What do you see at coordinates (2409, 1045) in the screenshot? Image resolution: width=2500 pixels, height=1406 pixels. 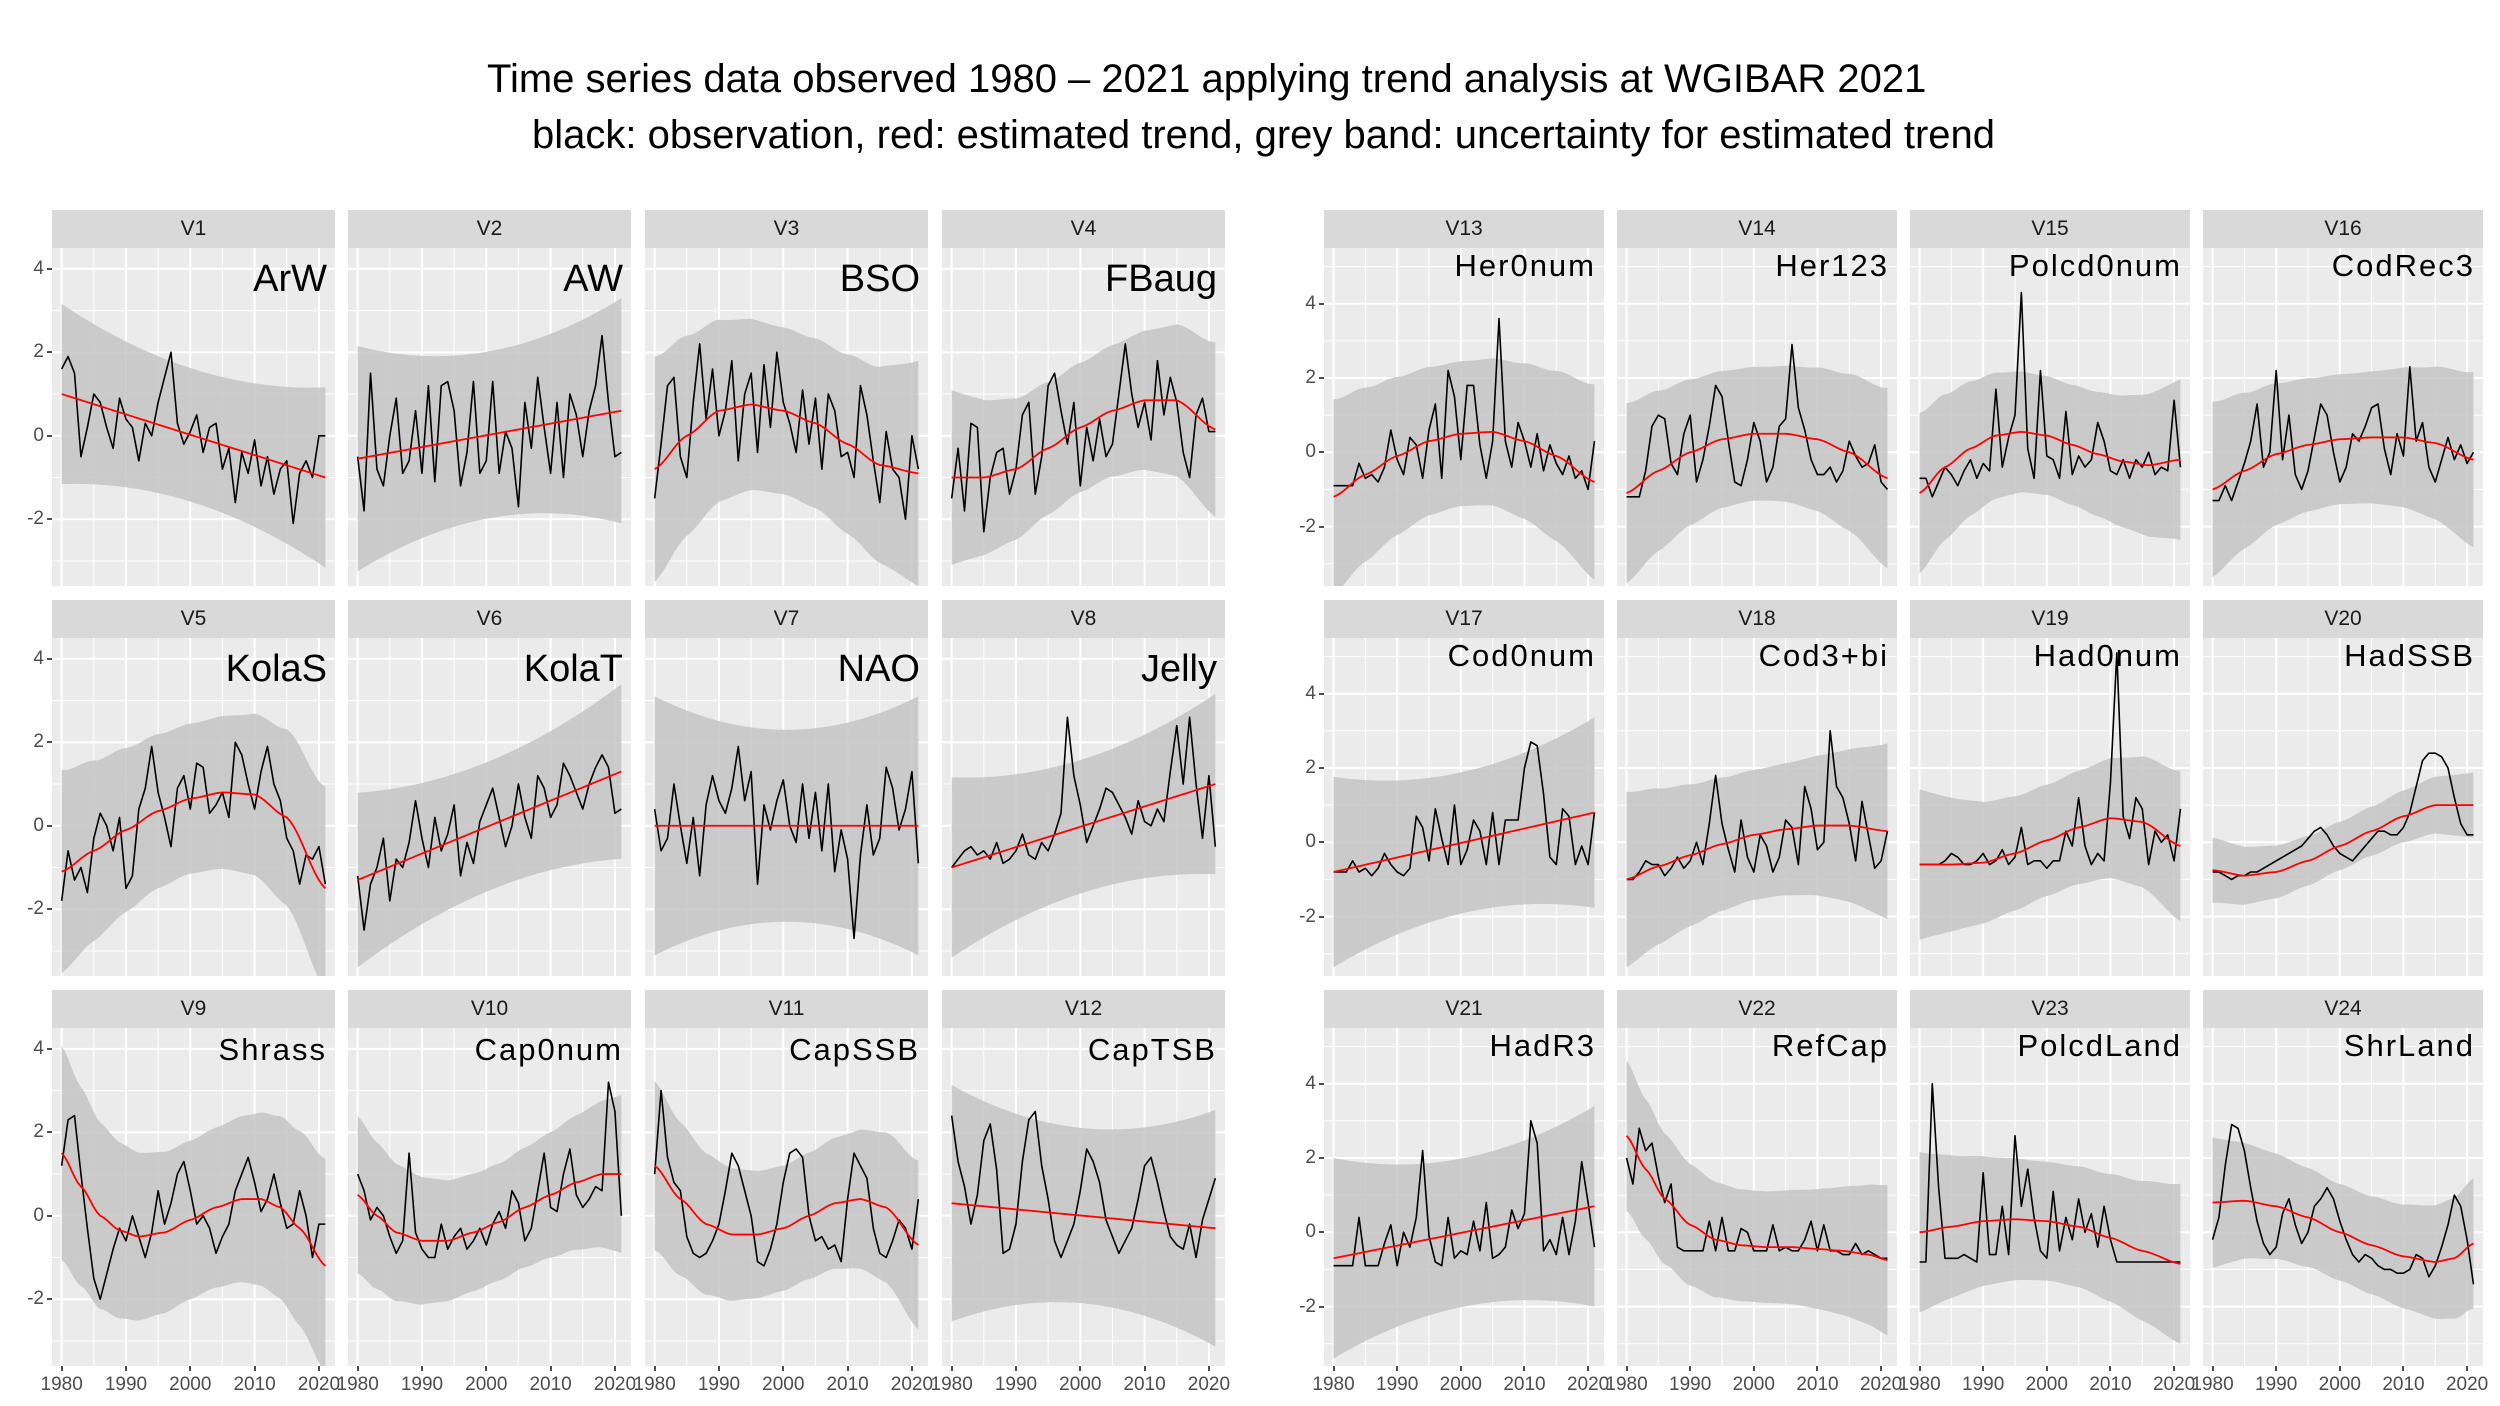 I see `facet-series-label: ShrLand` at bounding box center [2409, 1045].